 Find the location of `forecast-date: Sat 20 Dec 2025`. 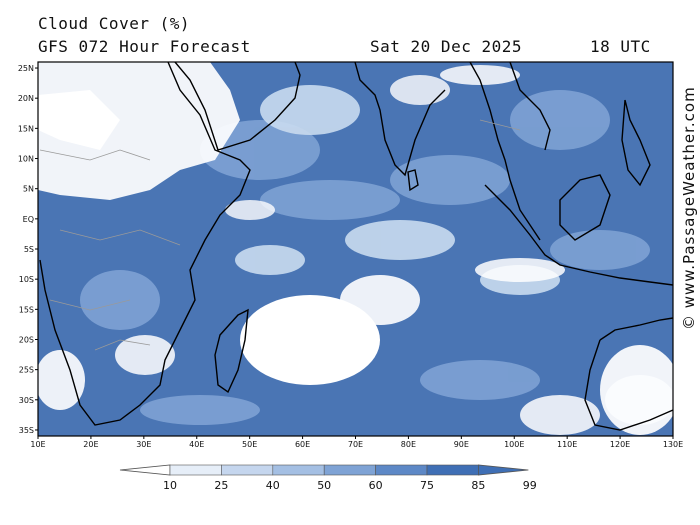

forecast-date: Sat 20 Dec 2025 is located at coordinates (446, 46).